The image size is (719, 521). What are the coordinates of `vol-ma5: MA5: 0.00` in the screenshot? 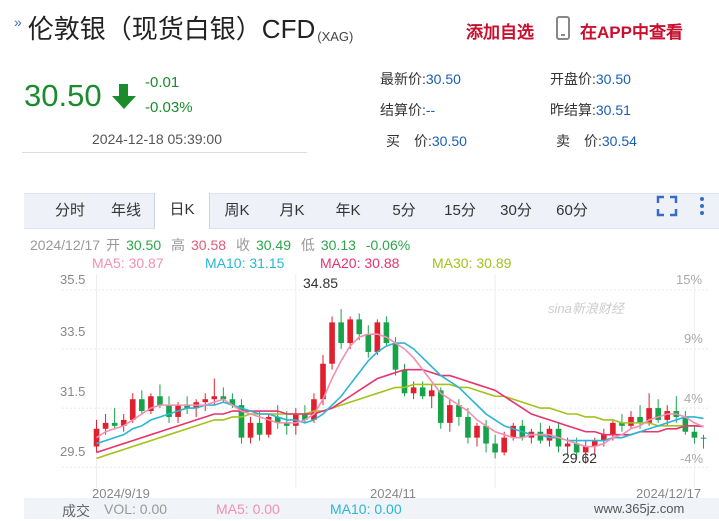 It's located at (248, 509).